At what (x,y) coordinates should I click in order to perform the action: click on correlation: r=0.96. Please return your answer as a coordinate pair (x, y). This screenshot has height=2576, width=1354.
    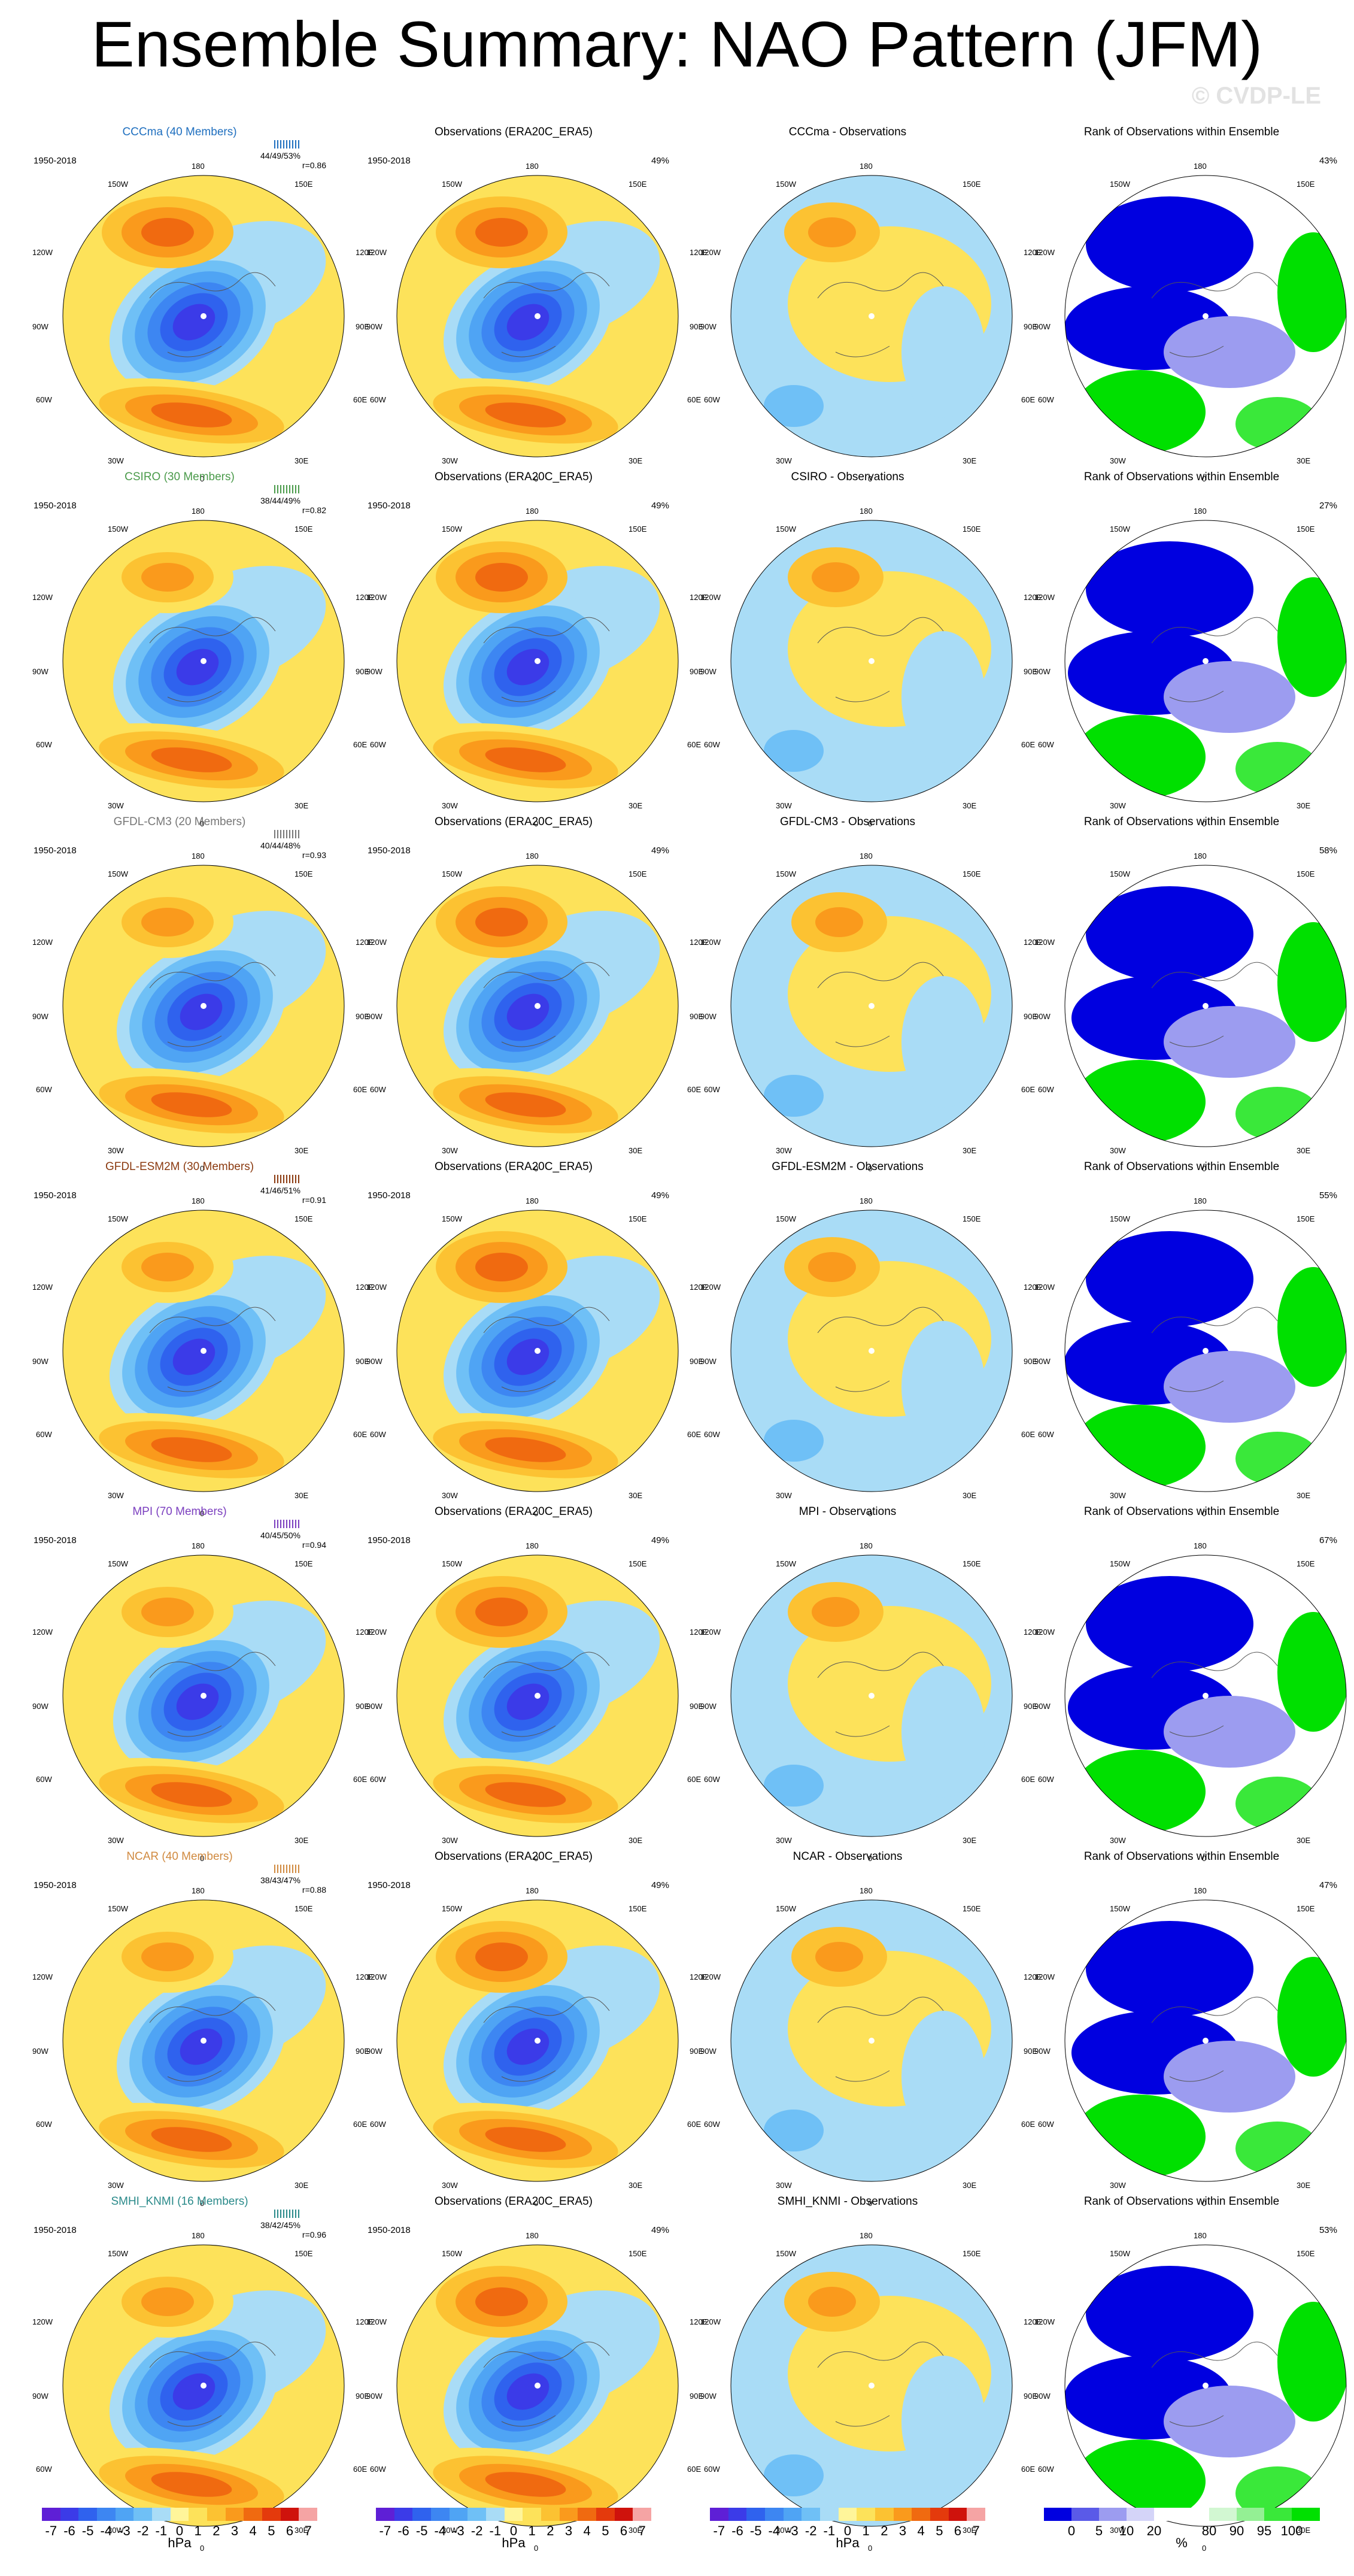
    Looking at the image, I should click on (314, 2234).